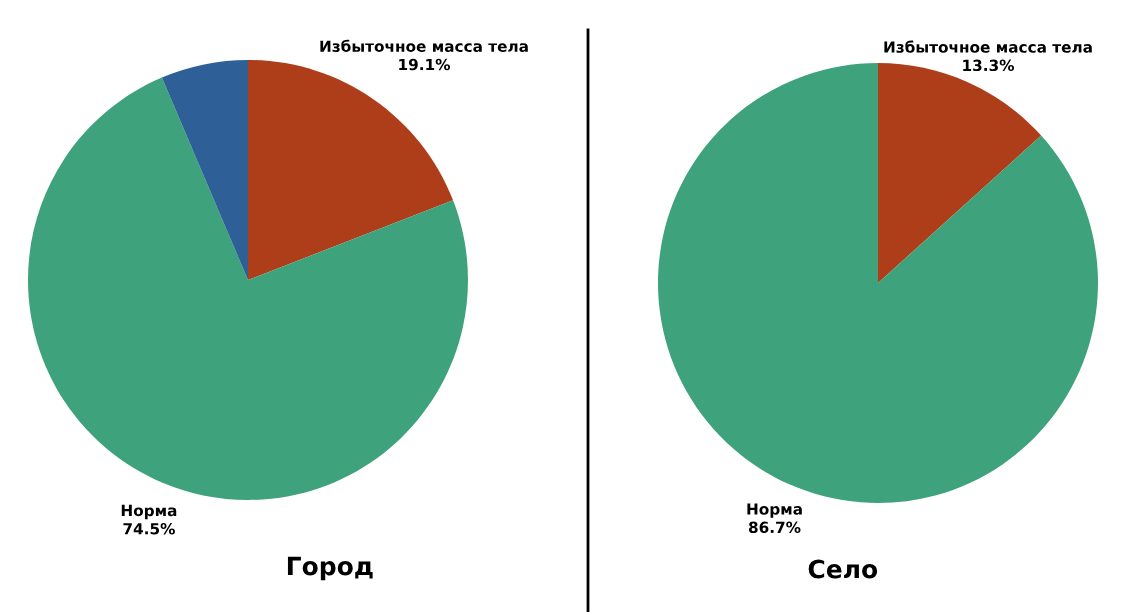 The image size is (1125, 612). I want to click on data-label: 74.5%, so click(149, 528).